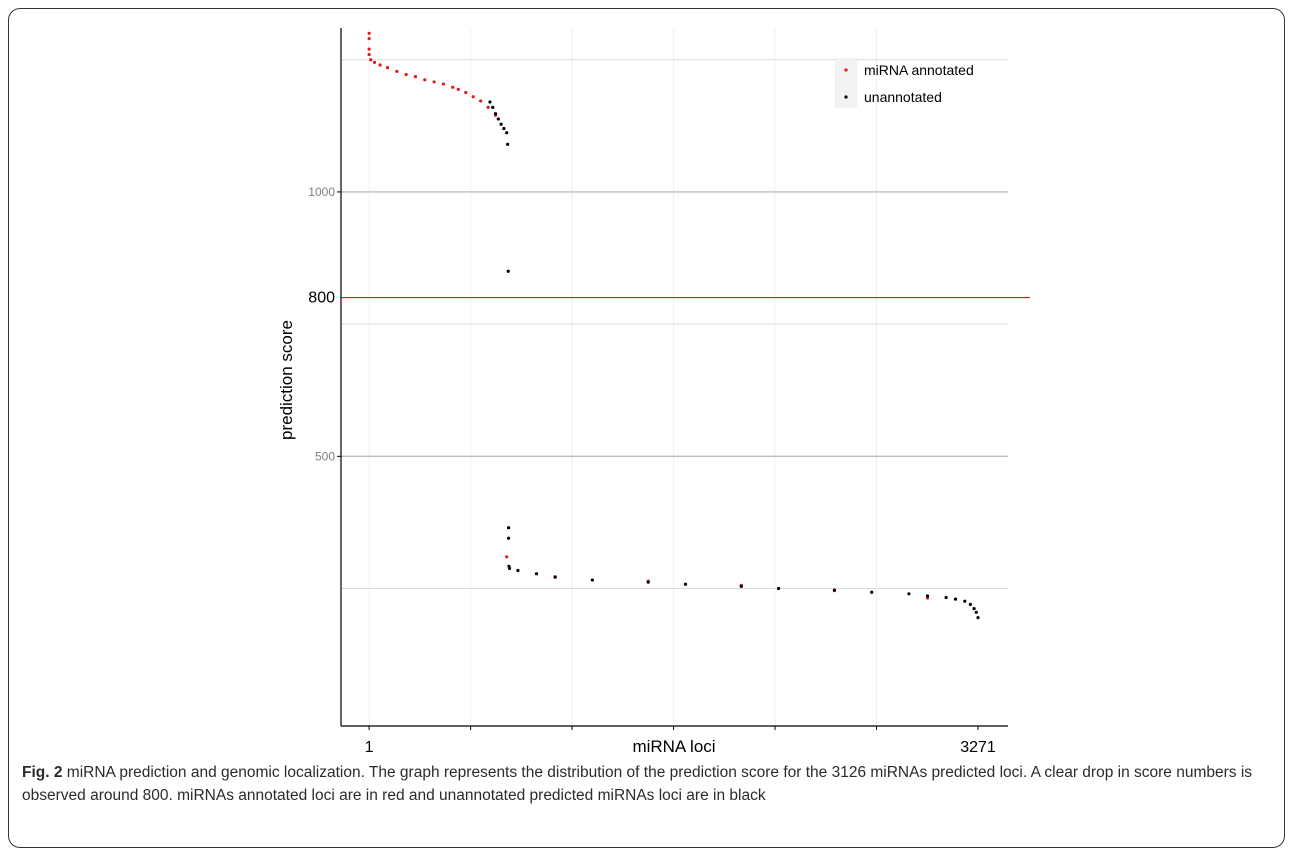 The image size is (1295, 858). Describe the element at coordinates (321, 192) in the screenshot. I see `y-tick-label: 1000` at that location.